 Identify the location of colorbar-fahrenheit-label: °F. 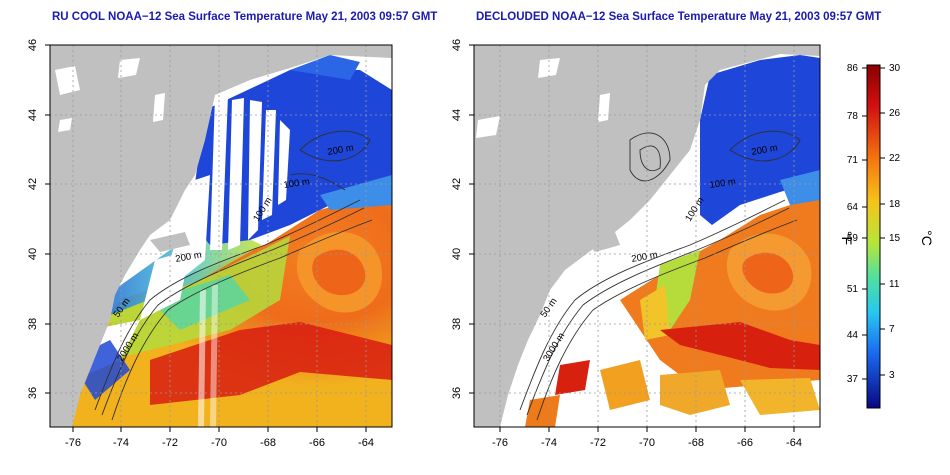
(847, 238).